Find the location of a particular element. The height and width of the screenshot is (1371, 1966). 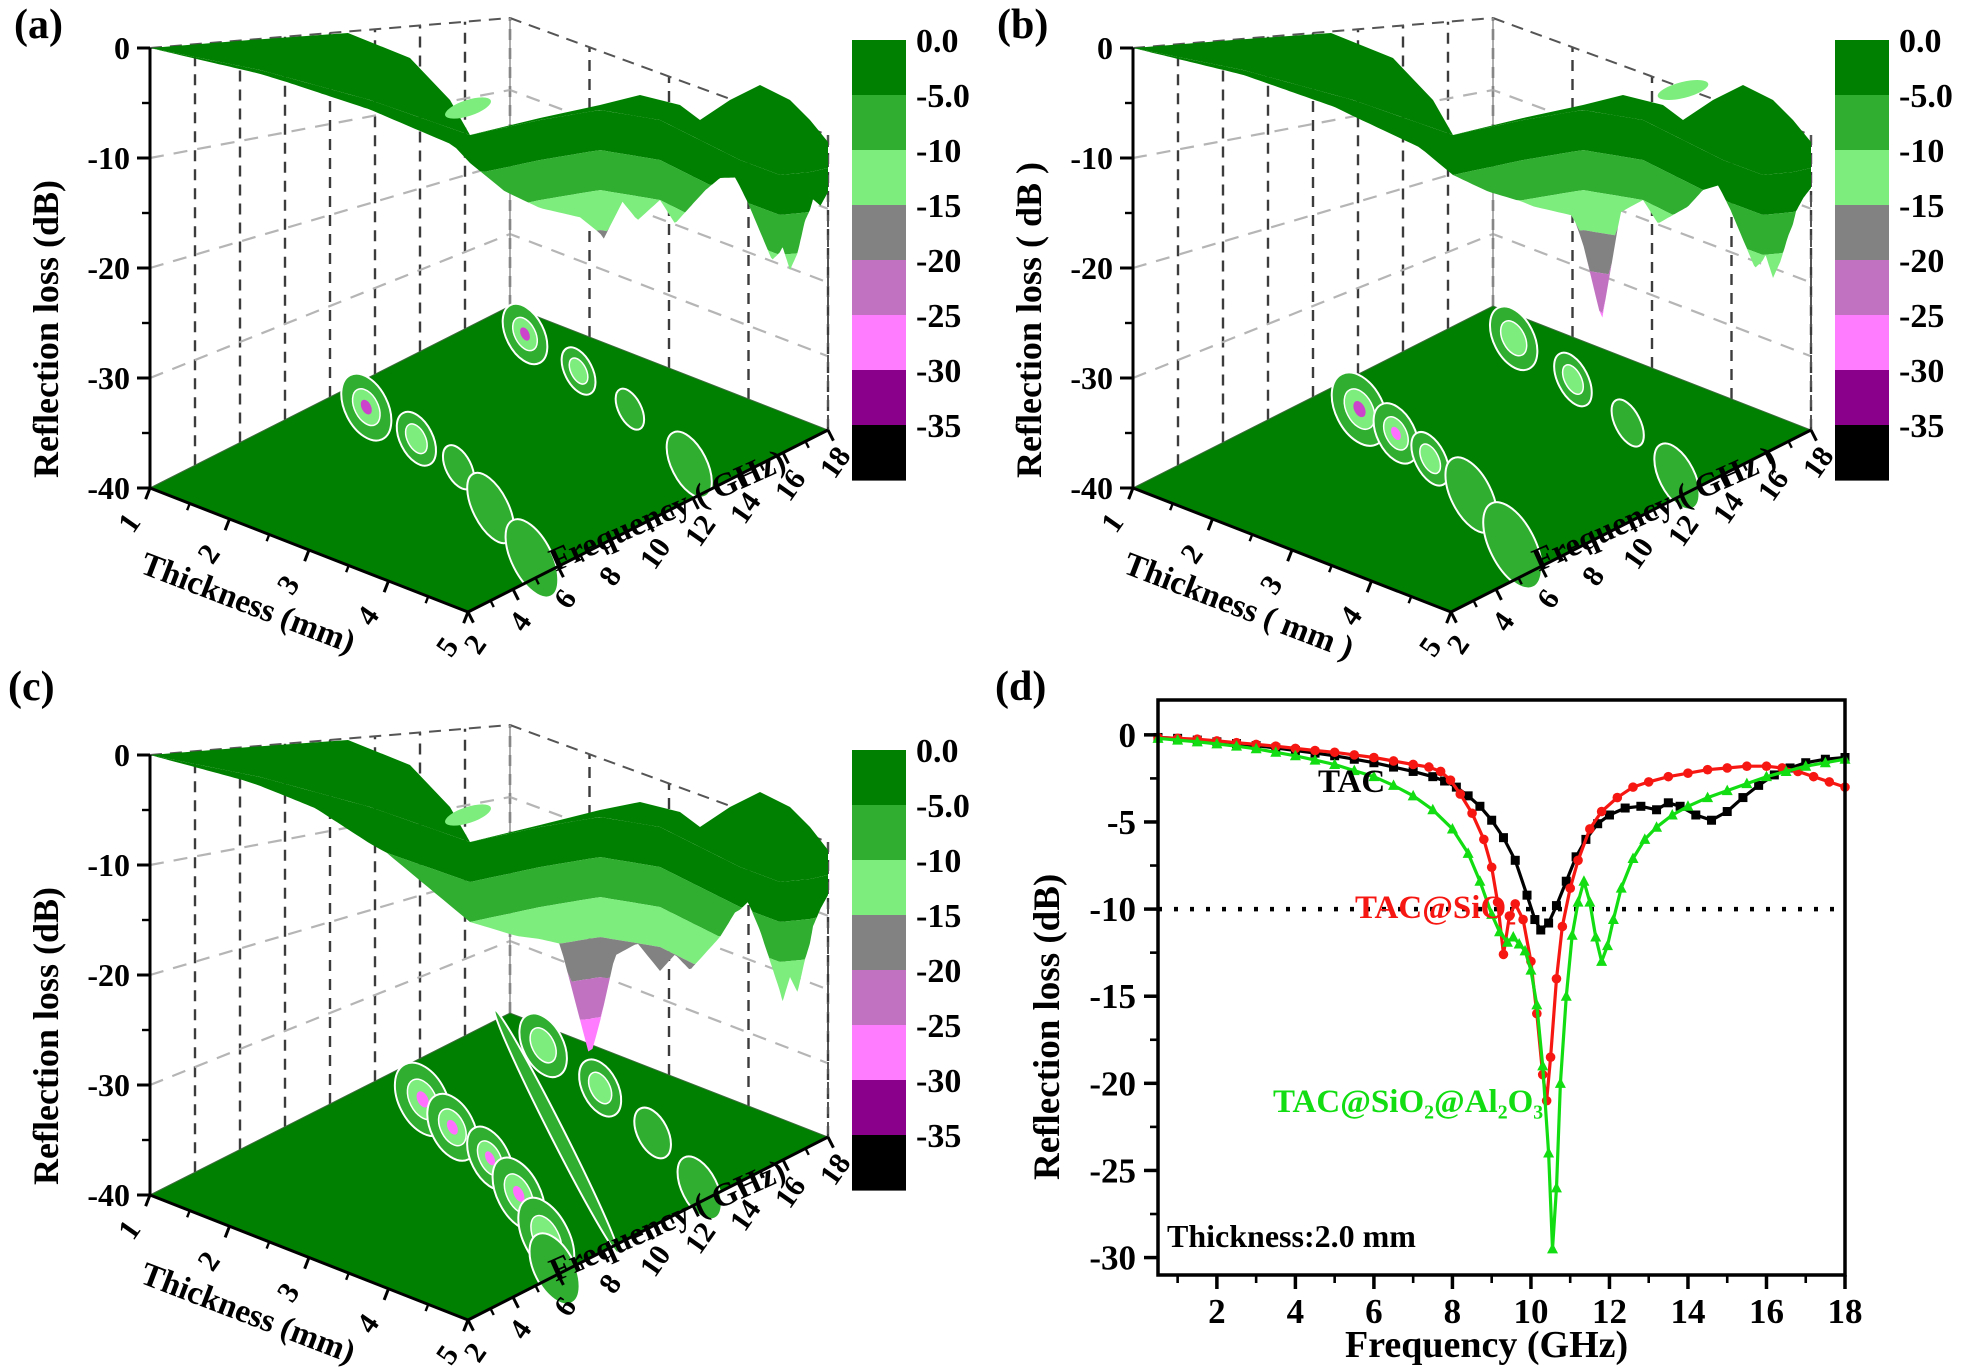

legend-tac: TAC is located at coordinates (1352, 782).